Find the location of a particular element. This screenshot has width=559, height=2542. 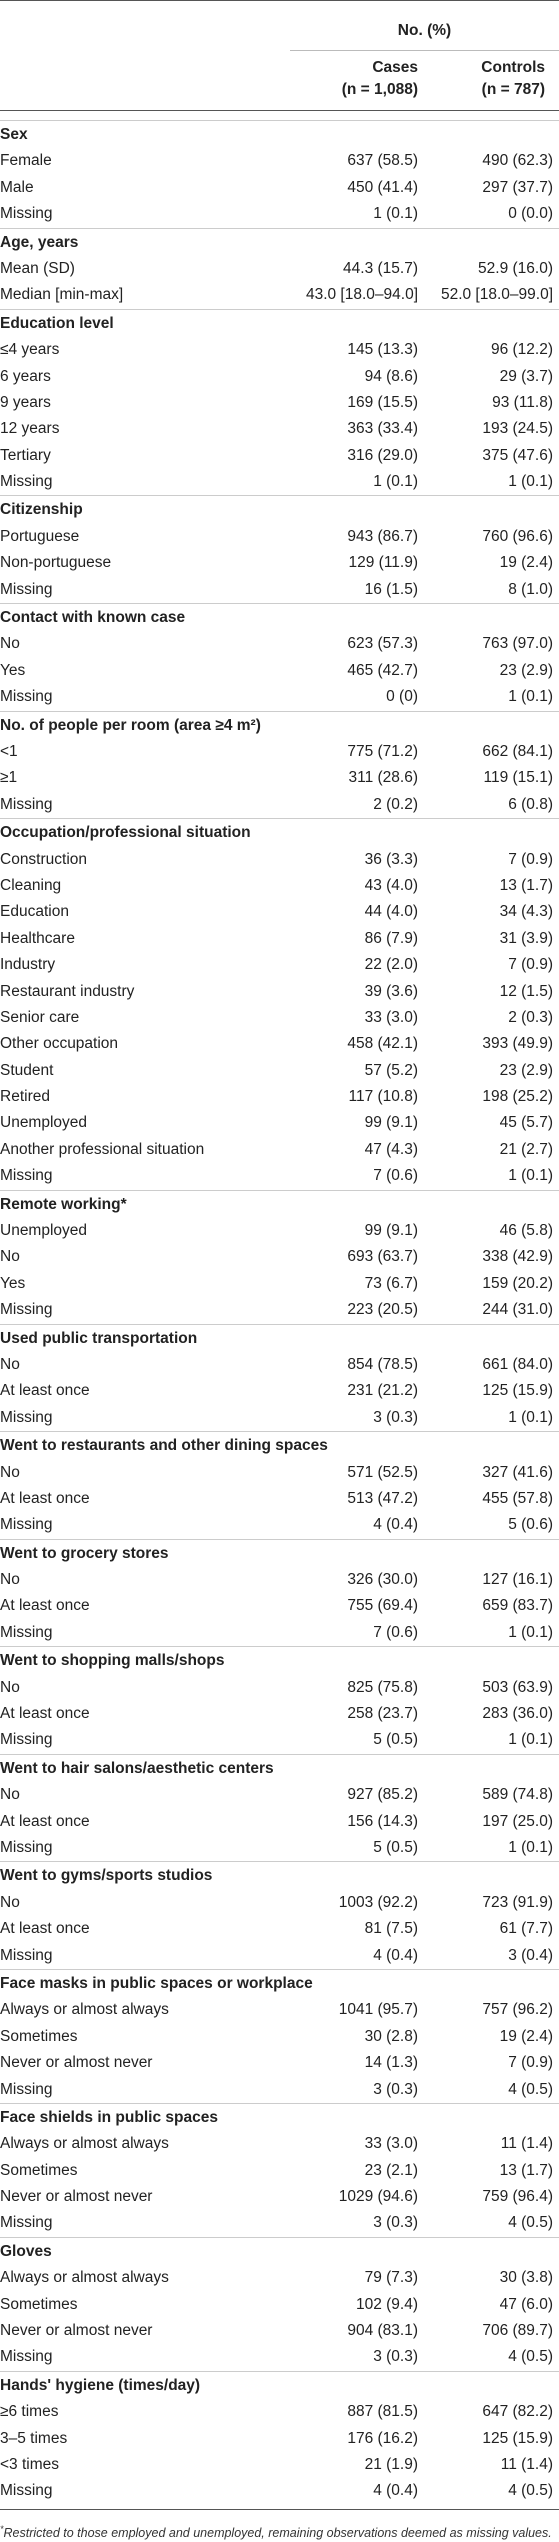

controls-value: 662 (84.1) is located at coordinates (517, 751).